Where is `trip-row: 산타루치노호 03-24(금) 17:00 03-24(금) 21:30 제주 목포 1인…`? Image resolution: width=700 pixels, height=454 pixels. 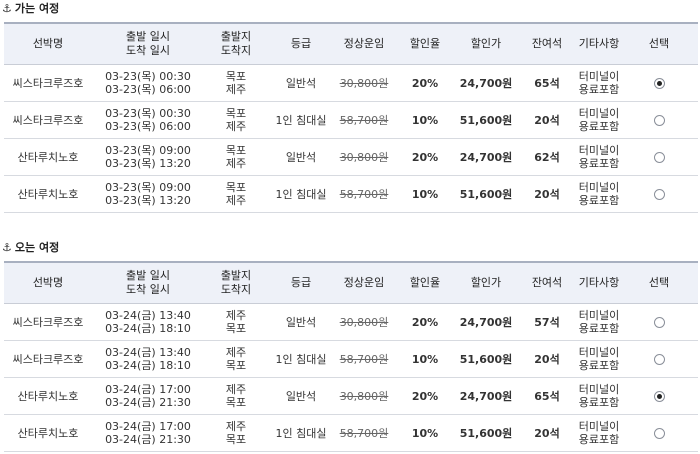 trip-row: 산타루치노호 03-24(금) 17:00 03-24(금) 21:30 제주 목포 1인… is located at coordinates (351, 433).